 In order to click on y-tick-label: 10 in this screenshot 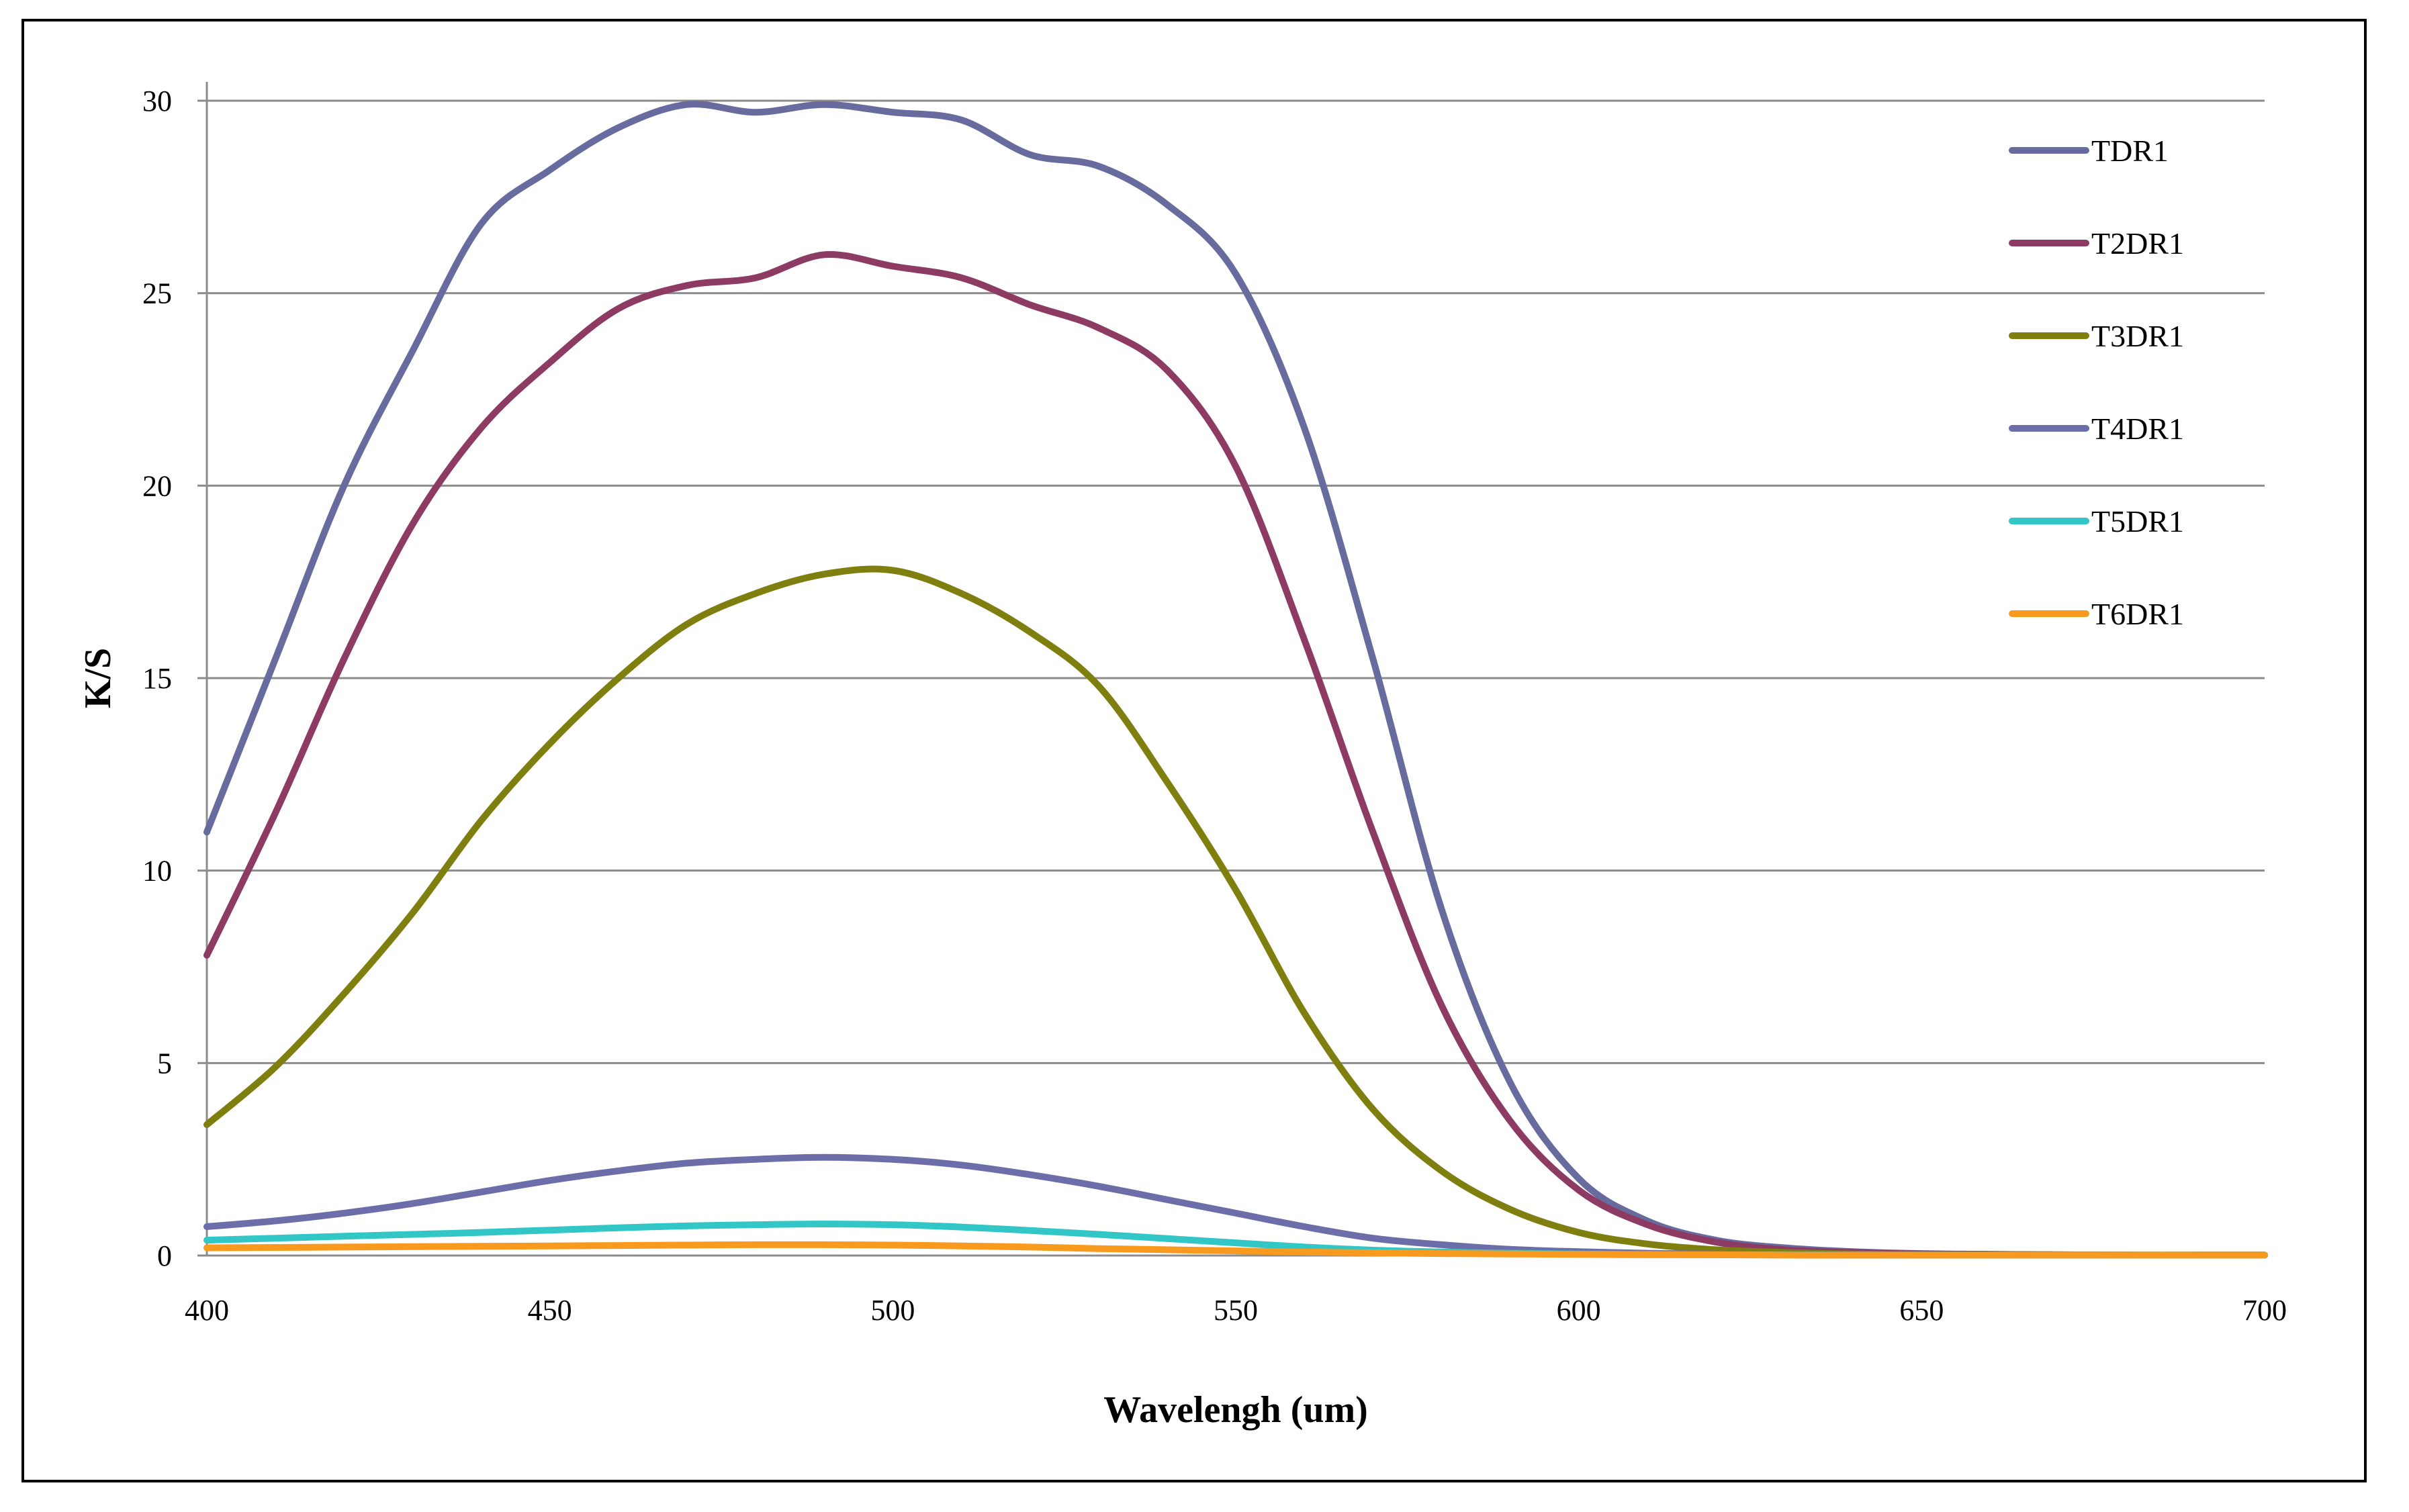, I will do `click(157, 871)`.